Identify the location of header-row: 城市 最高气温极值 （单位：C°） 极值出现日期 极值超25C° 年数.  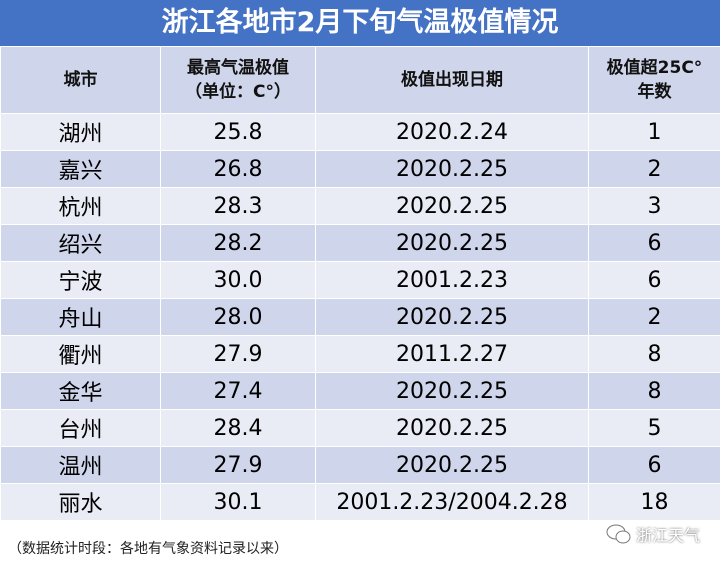
(360, 80).